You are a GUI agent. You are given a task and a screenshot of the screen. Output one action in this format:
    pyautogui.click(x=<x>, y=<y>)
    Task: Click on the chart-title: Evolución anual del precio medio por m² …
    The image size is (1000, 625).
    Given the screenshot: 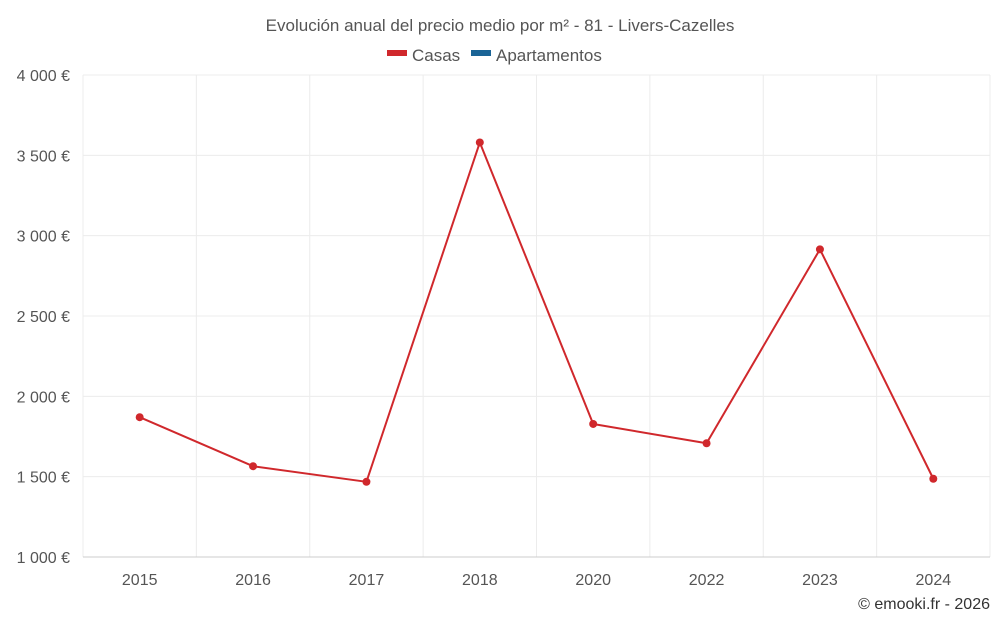 What is the action you would take?
    pyautogui.click(x=500, y=25)
    